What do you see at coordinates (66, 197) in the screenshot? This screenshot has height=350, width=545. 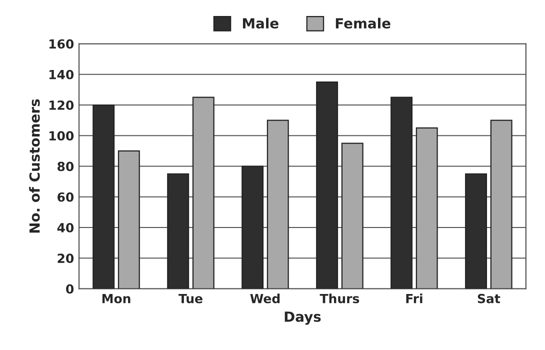 I see `y-tick-label: 60` at bounding box center [66, 197].